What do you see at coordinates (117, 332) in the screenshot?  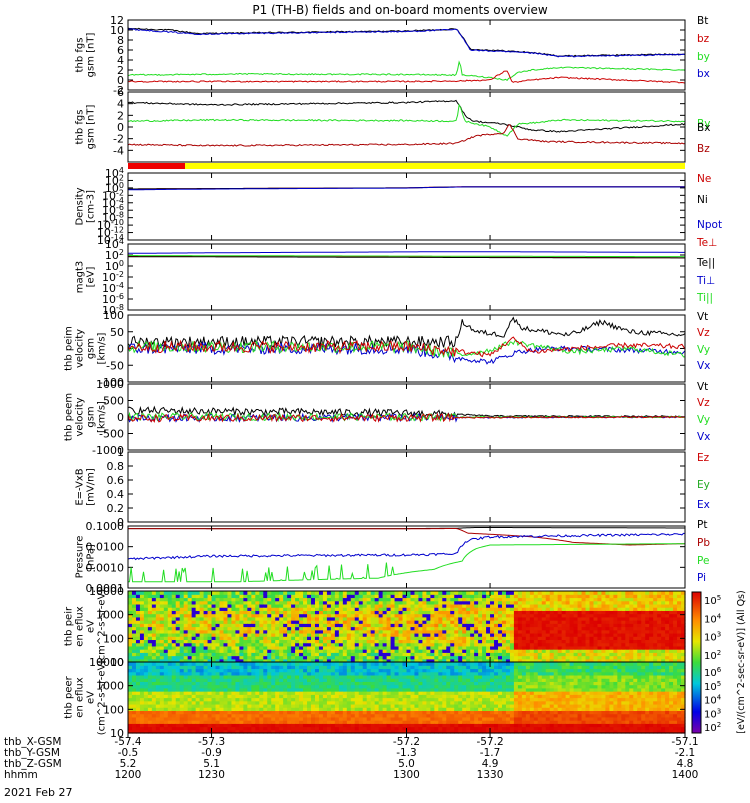 I see `y-tick-label: 50` at bounding box center [117, 332].